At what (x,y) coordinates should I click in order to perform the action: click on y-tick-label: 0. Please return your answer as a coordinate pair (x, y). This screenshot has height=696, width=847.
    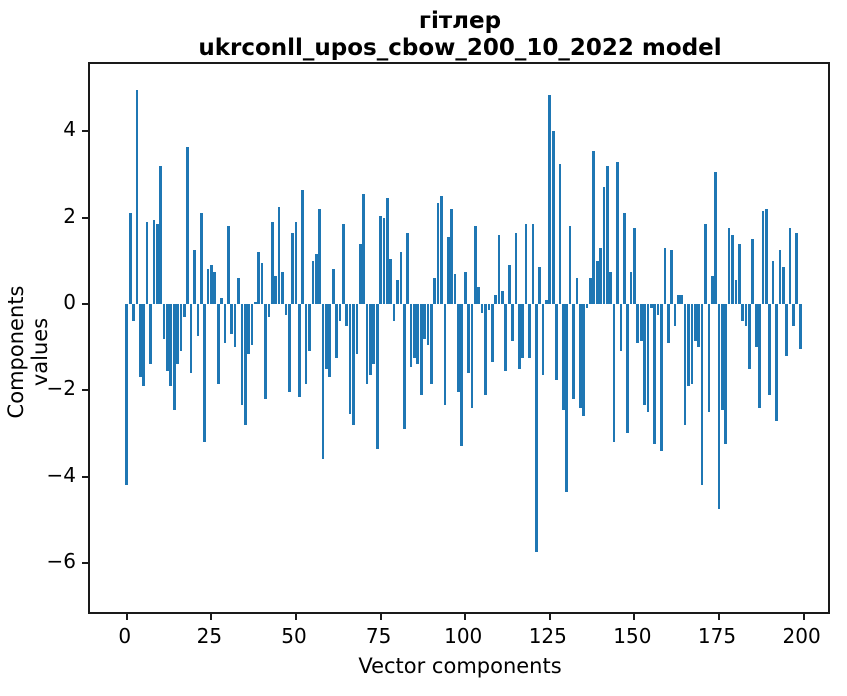
    Looking at the image, I should click on (69, 302).